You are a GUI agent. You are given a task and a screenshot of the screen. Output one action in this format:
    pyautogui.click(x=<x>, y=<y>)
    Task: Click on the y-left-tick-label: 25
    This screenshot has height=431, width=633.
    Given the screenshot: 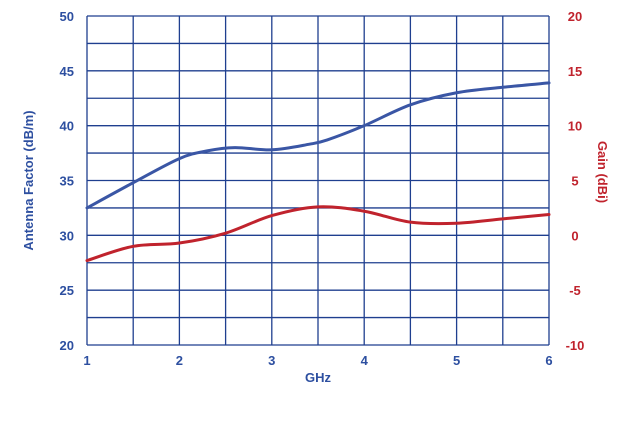 What is the action you would take?
    pyautogui.click(x=67, y=290)
    